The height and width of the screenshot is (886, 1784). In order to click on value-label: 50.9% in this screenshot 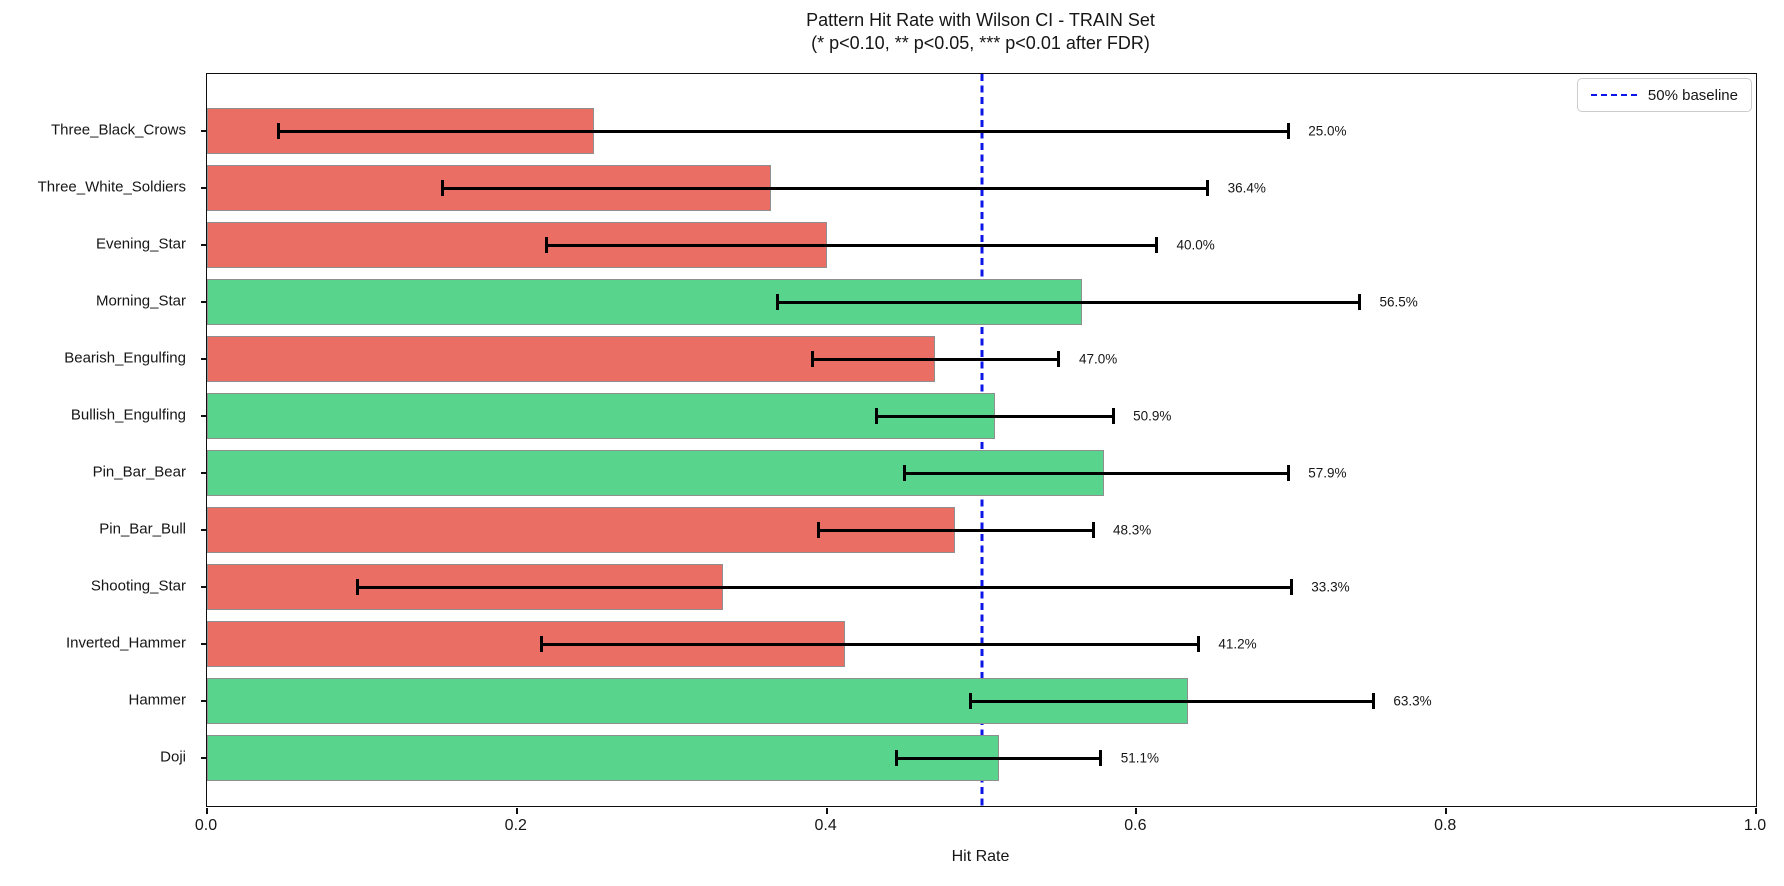, I will do `click(1152, 416)`.